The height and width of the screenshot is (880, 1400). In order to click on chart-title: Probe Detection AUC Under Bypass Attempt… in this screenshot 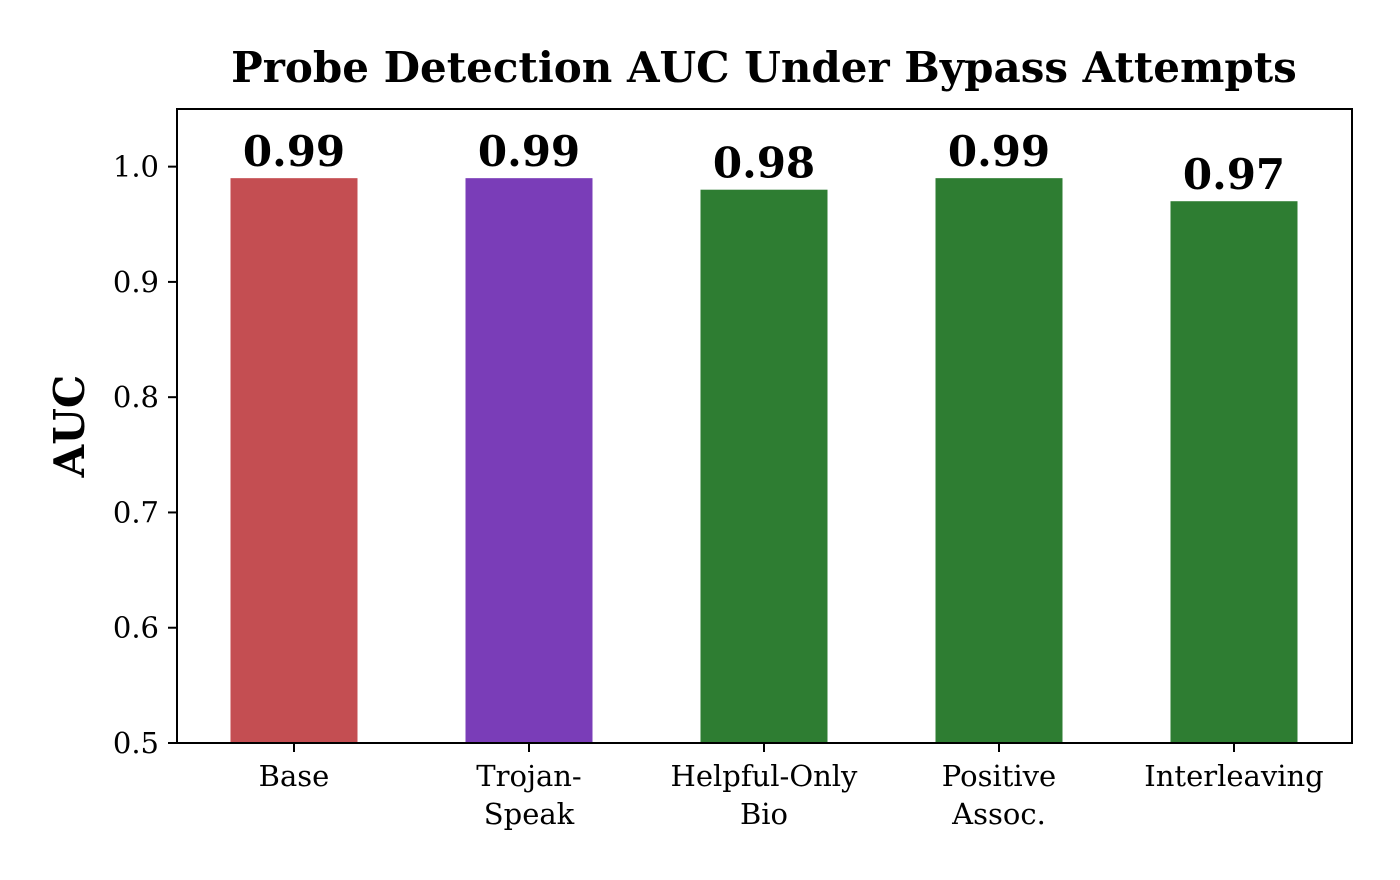, I will do `click(764, 67)`.